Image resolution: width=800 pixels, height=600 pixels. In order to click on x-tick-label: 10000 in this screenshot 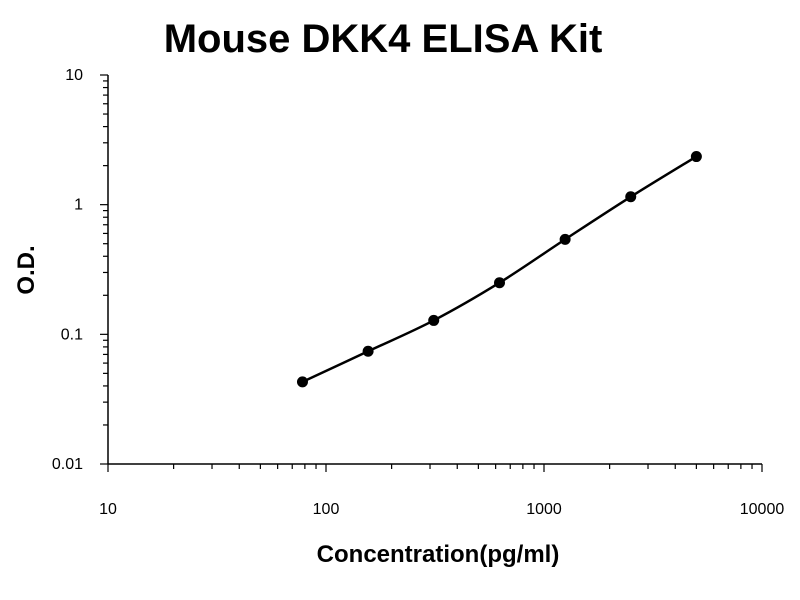, I will do `click(762, 509)`.